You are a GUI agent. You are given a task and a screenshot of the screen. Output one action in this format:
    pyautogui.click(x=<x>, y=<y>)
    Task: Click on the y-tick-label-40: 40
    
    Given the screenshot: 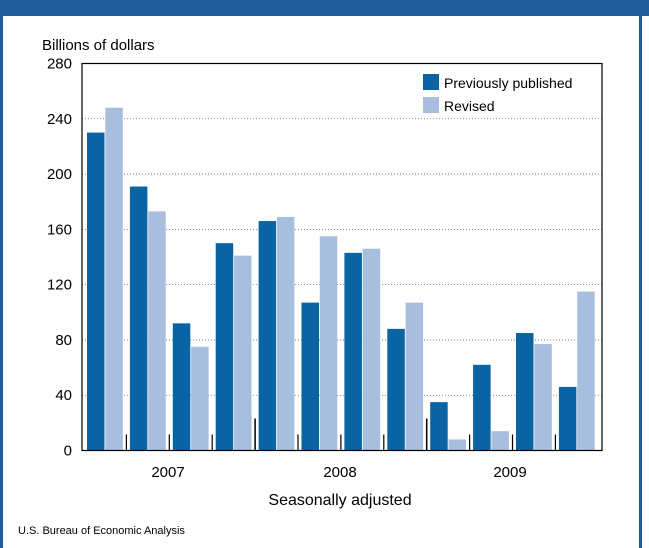 What is the action you would take?
    pyautogui.click(x=63, y=395)
    